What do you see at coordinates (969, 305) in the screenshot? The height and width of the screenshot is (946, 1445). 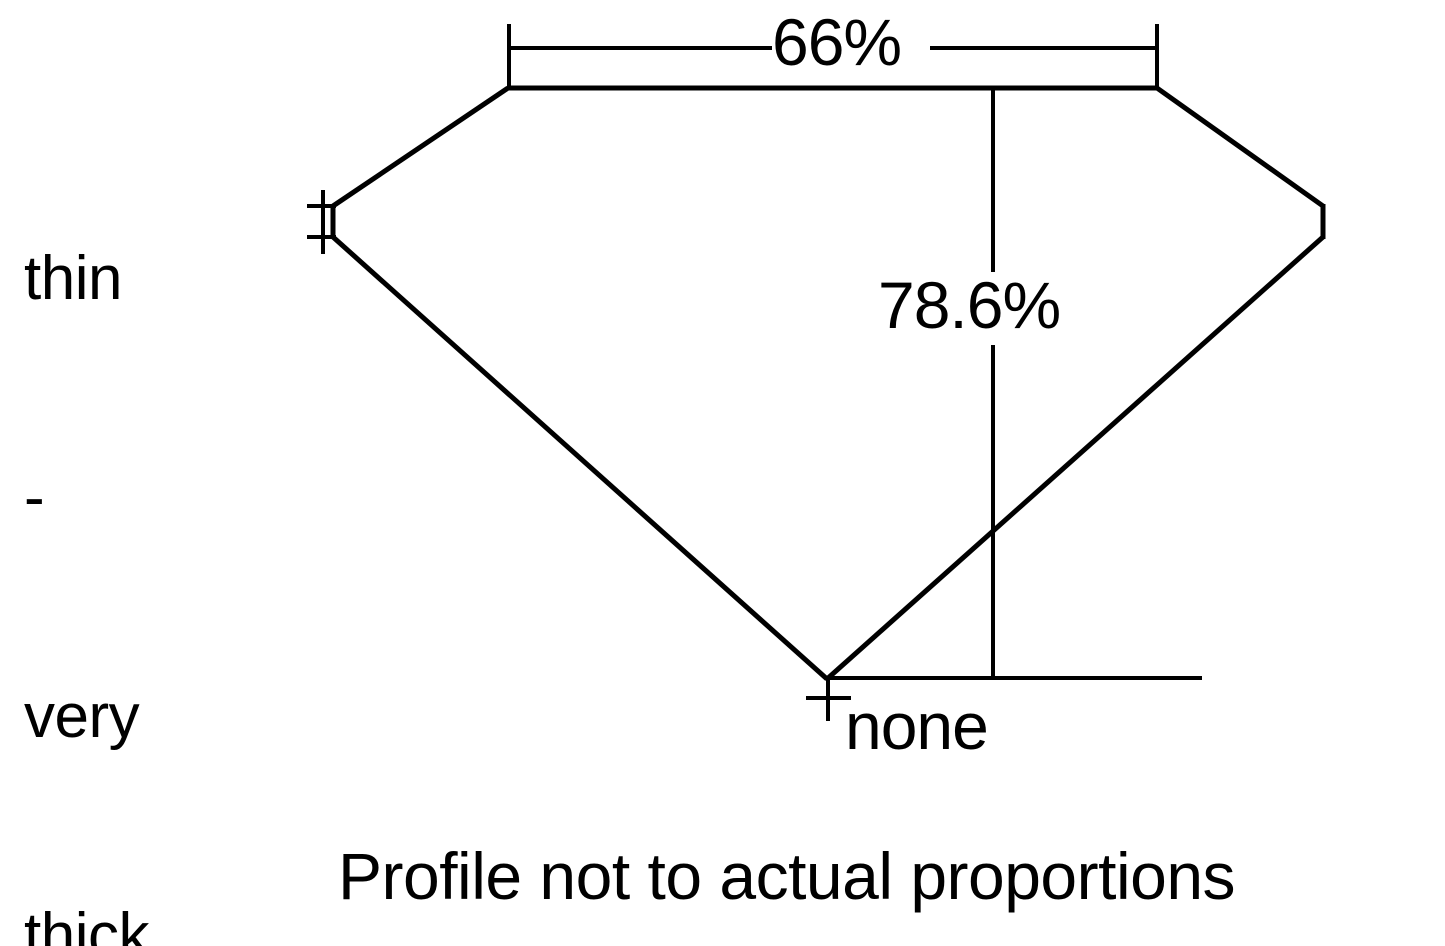 I see `depth-percentage-label: 78.6%` at bounding box center [969, 305].